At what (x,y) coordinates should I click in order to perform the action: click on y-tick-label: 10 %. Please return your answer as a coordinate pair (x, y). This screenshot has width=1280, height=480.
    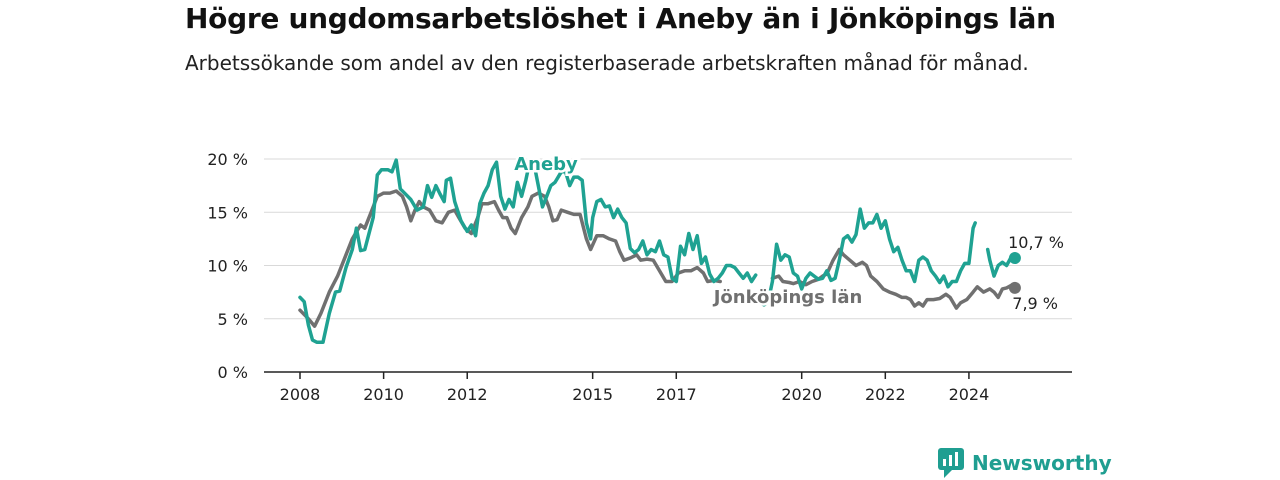
    Looking at the image, I should click on (227, 266).